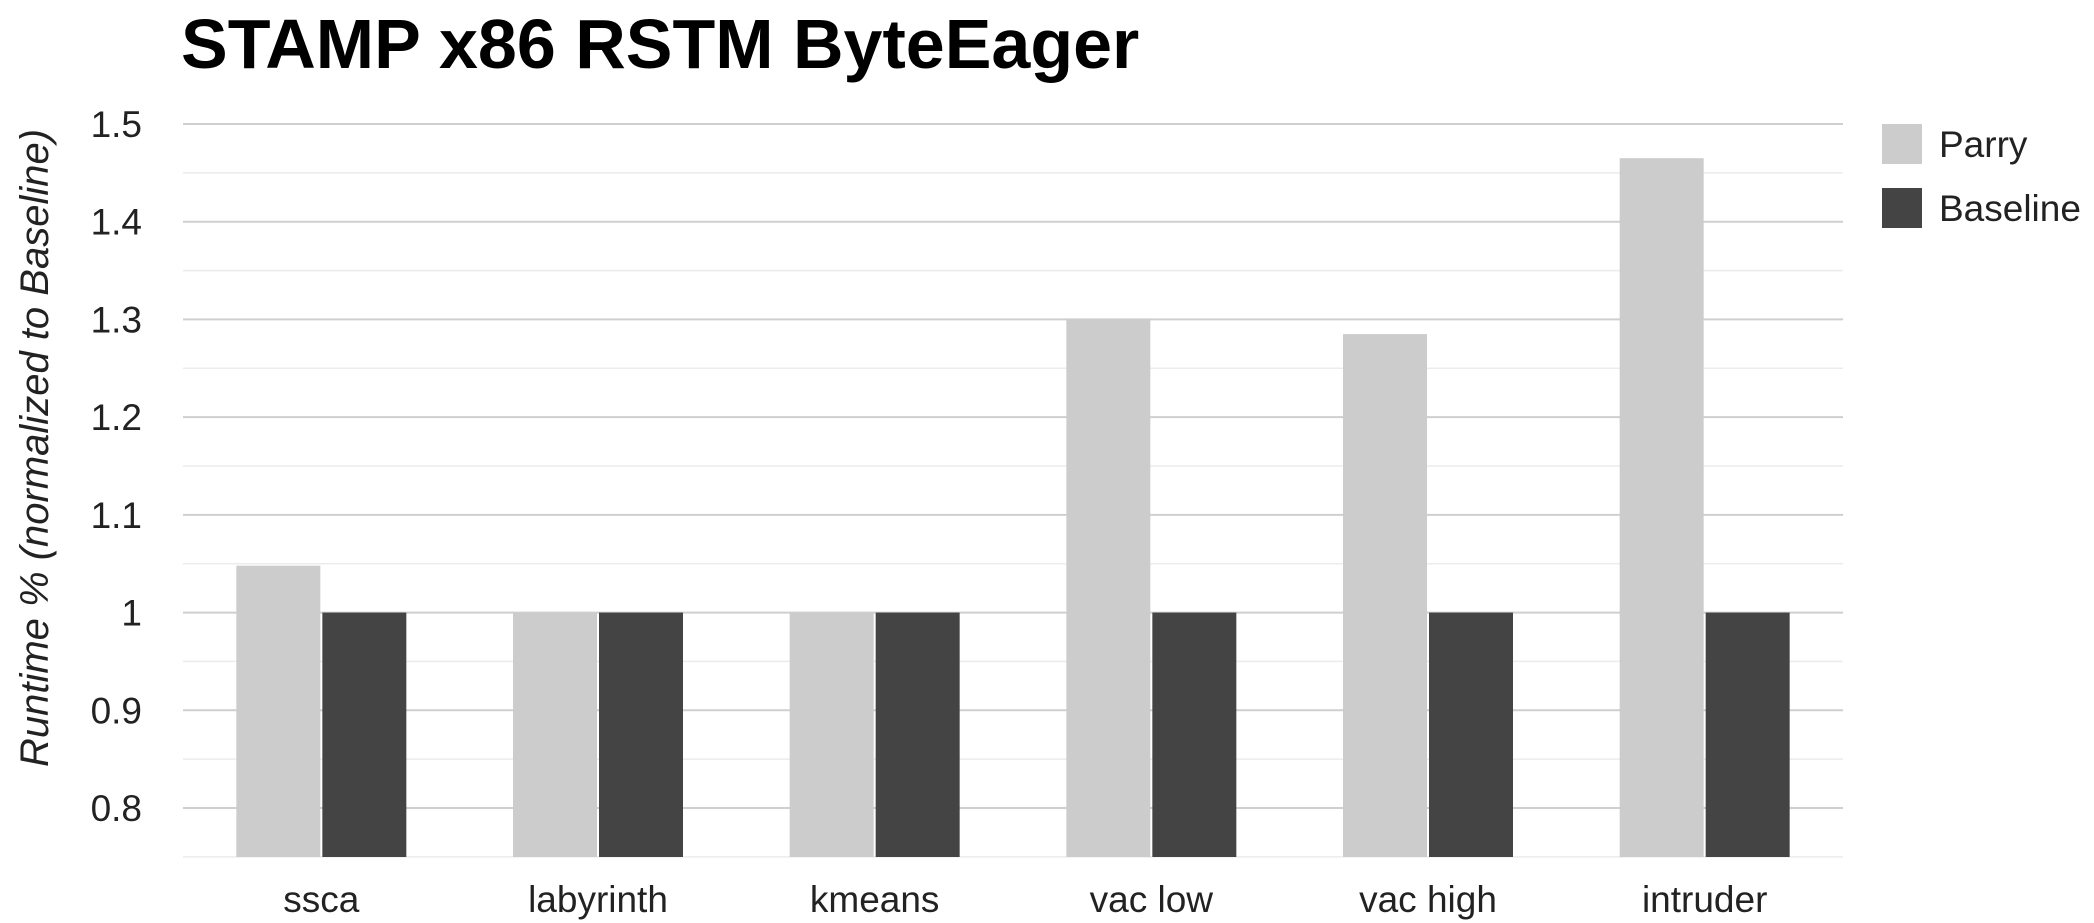  Describe the element at coordinates (364, 734) in the screenshot. I see `bar-baseline-ssca` at that location.